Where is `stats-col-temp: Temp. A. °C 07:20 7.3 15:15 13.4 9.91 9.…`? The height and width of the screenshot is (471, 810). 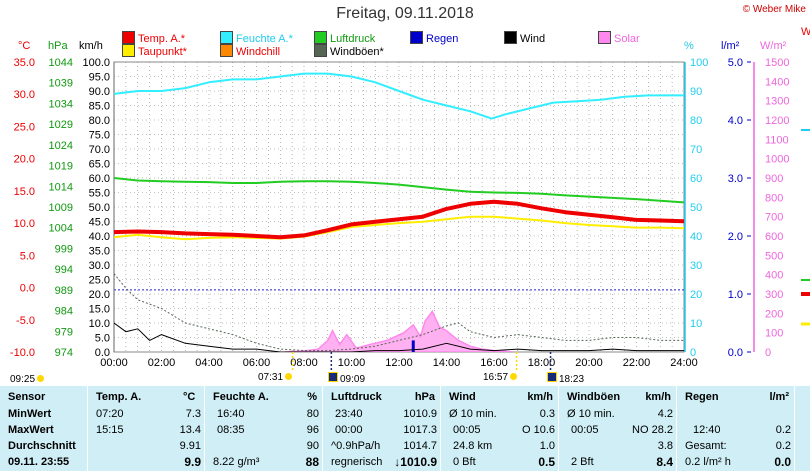
stats-col-temp: Temp. A. °C 07:20 7.3 15:15 13.4 9.91 9.… is located at coordinates (146, 428).